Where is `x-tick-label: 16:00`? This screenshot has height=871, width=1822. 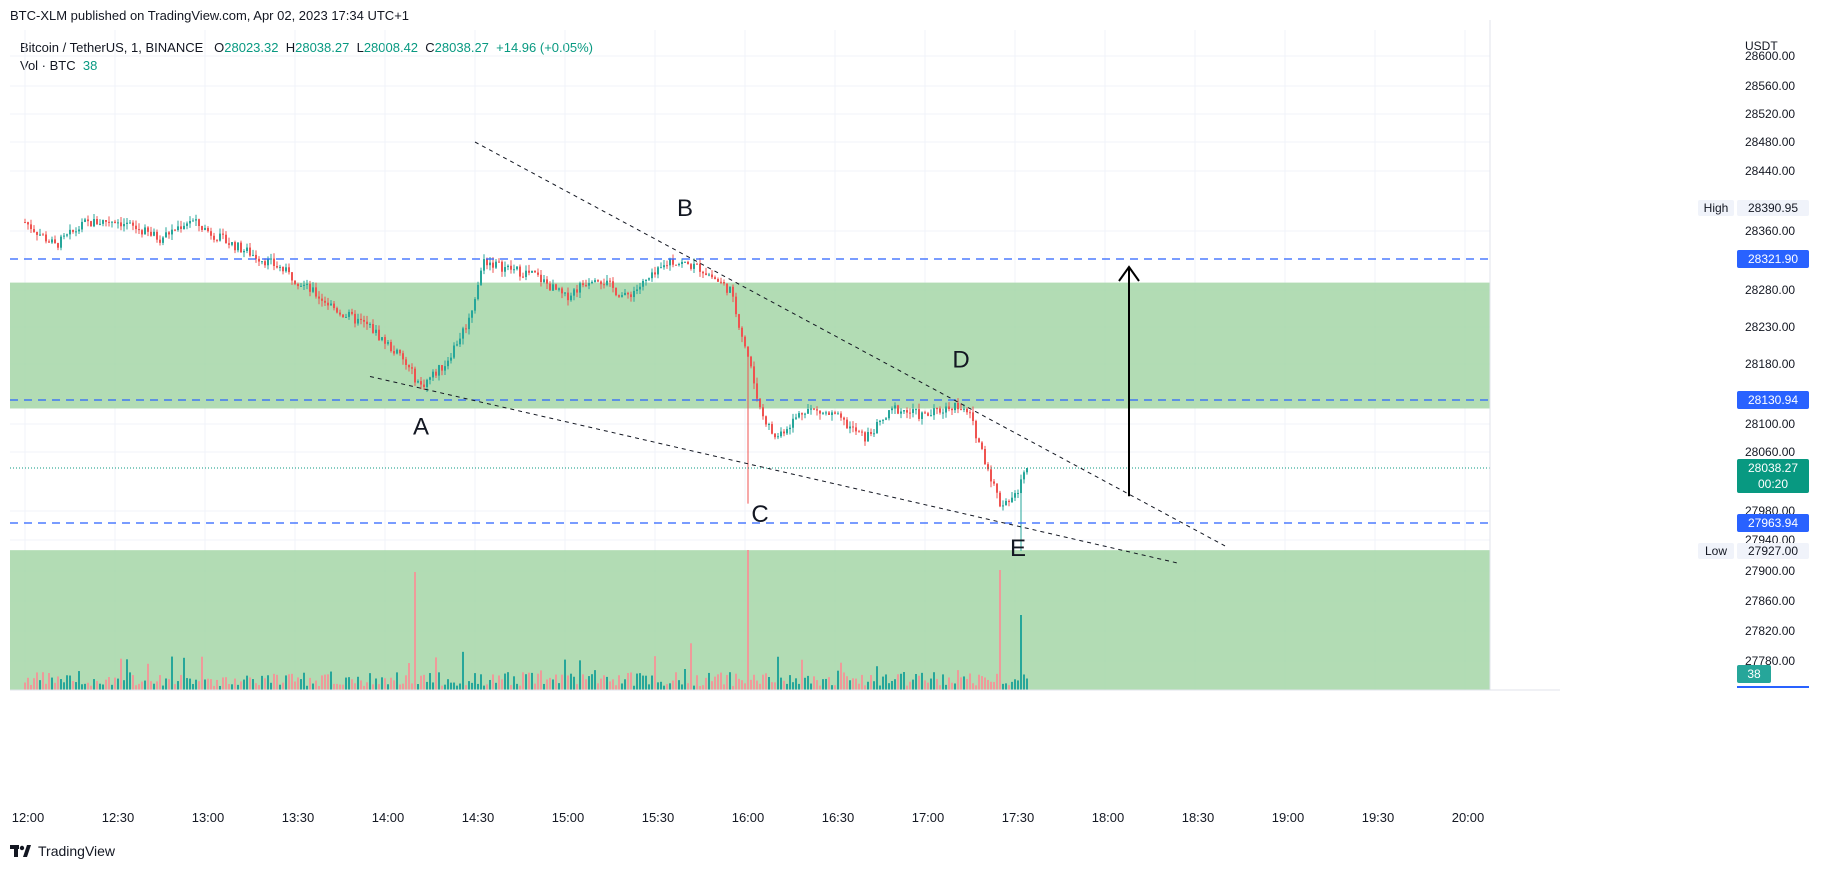 x-tick-label: 16:00 is located at coordinates (748, 817).